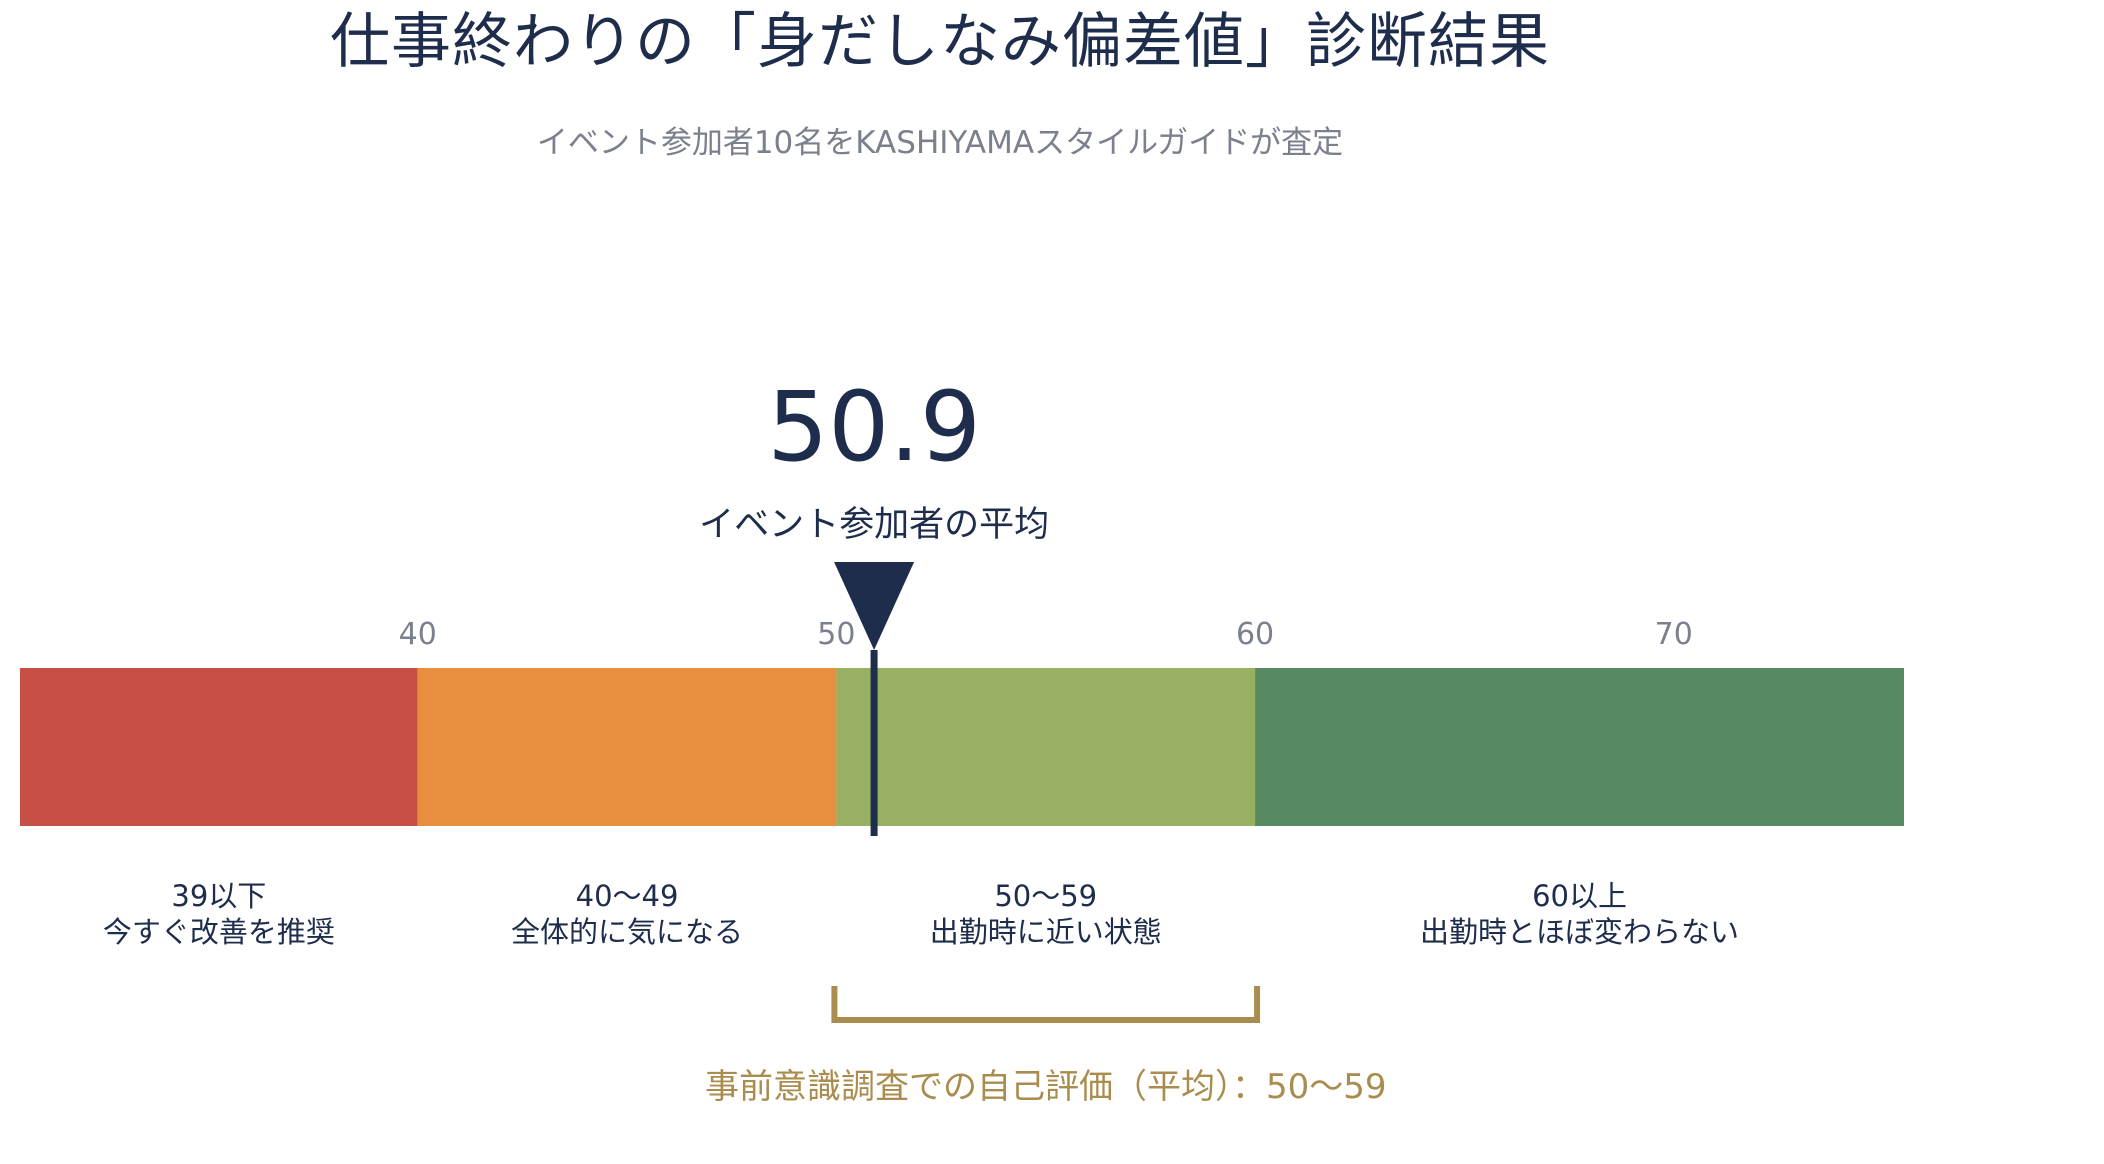 The width and height of the screenshot is (2104, 1164). I want to click on marker-line, so click(874, 743).